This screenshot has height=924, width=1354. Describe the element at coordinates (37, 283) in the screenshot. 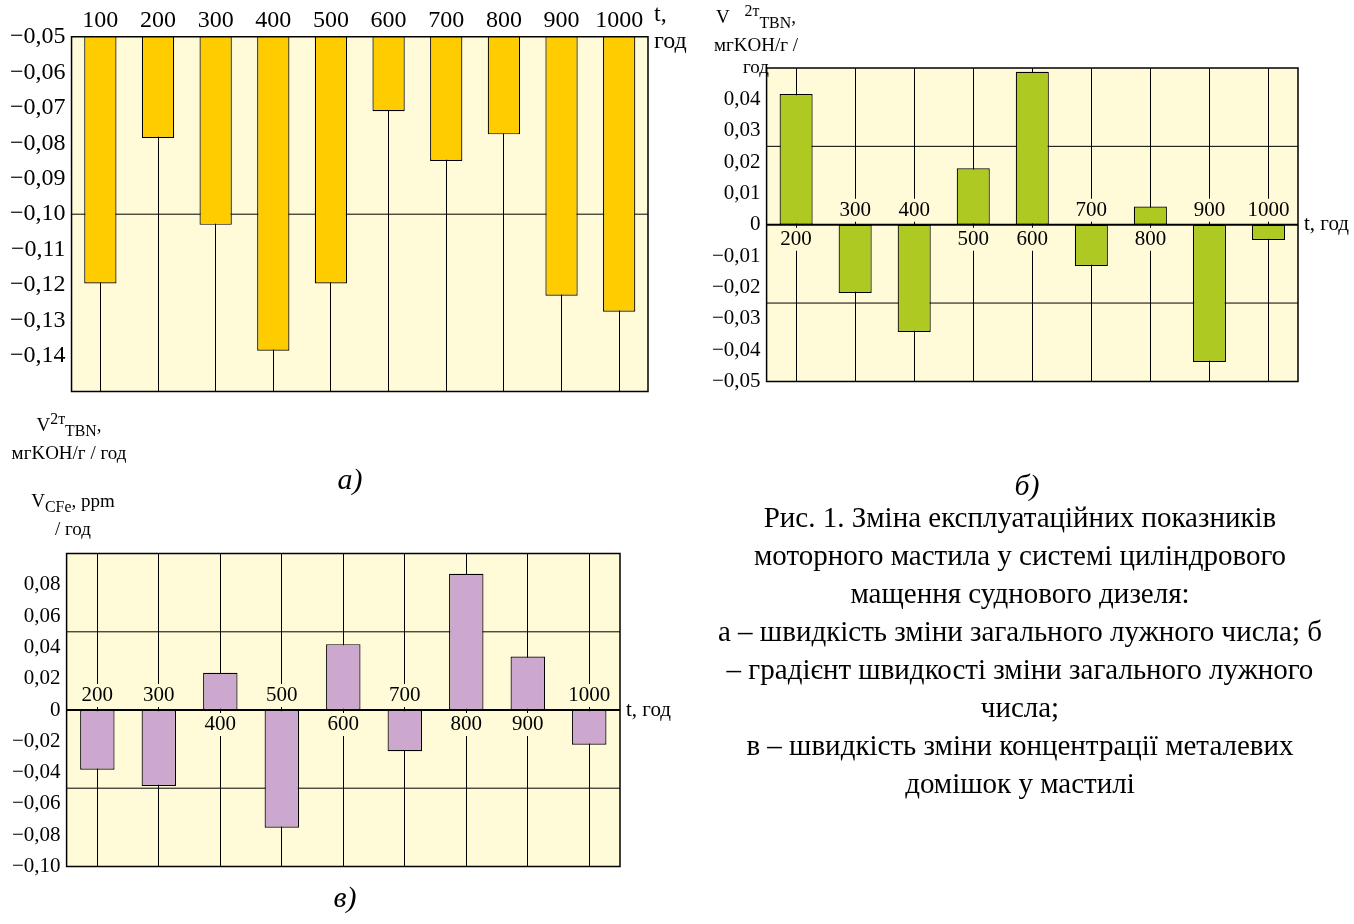

I see `y-tick-label: −0,12` at that location.